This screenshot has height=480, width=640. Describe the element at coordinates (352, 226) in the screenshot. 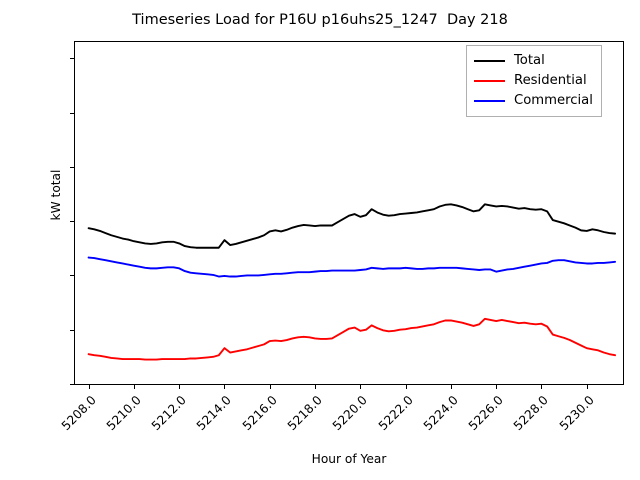

I see `series-line-total` at that location.